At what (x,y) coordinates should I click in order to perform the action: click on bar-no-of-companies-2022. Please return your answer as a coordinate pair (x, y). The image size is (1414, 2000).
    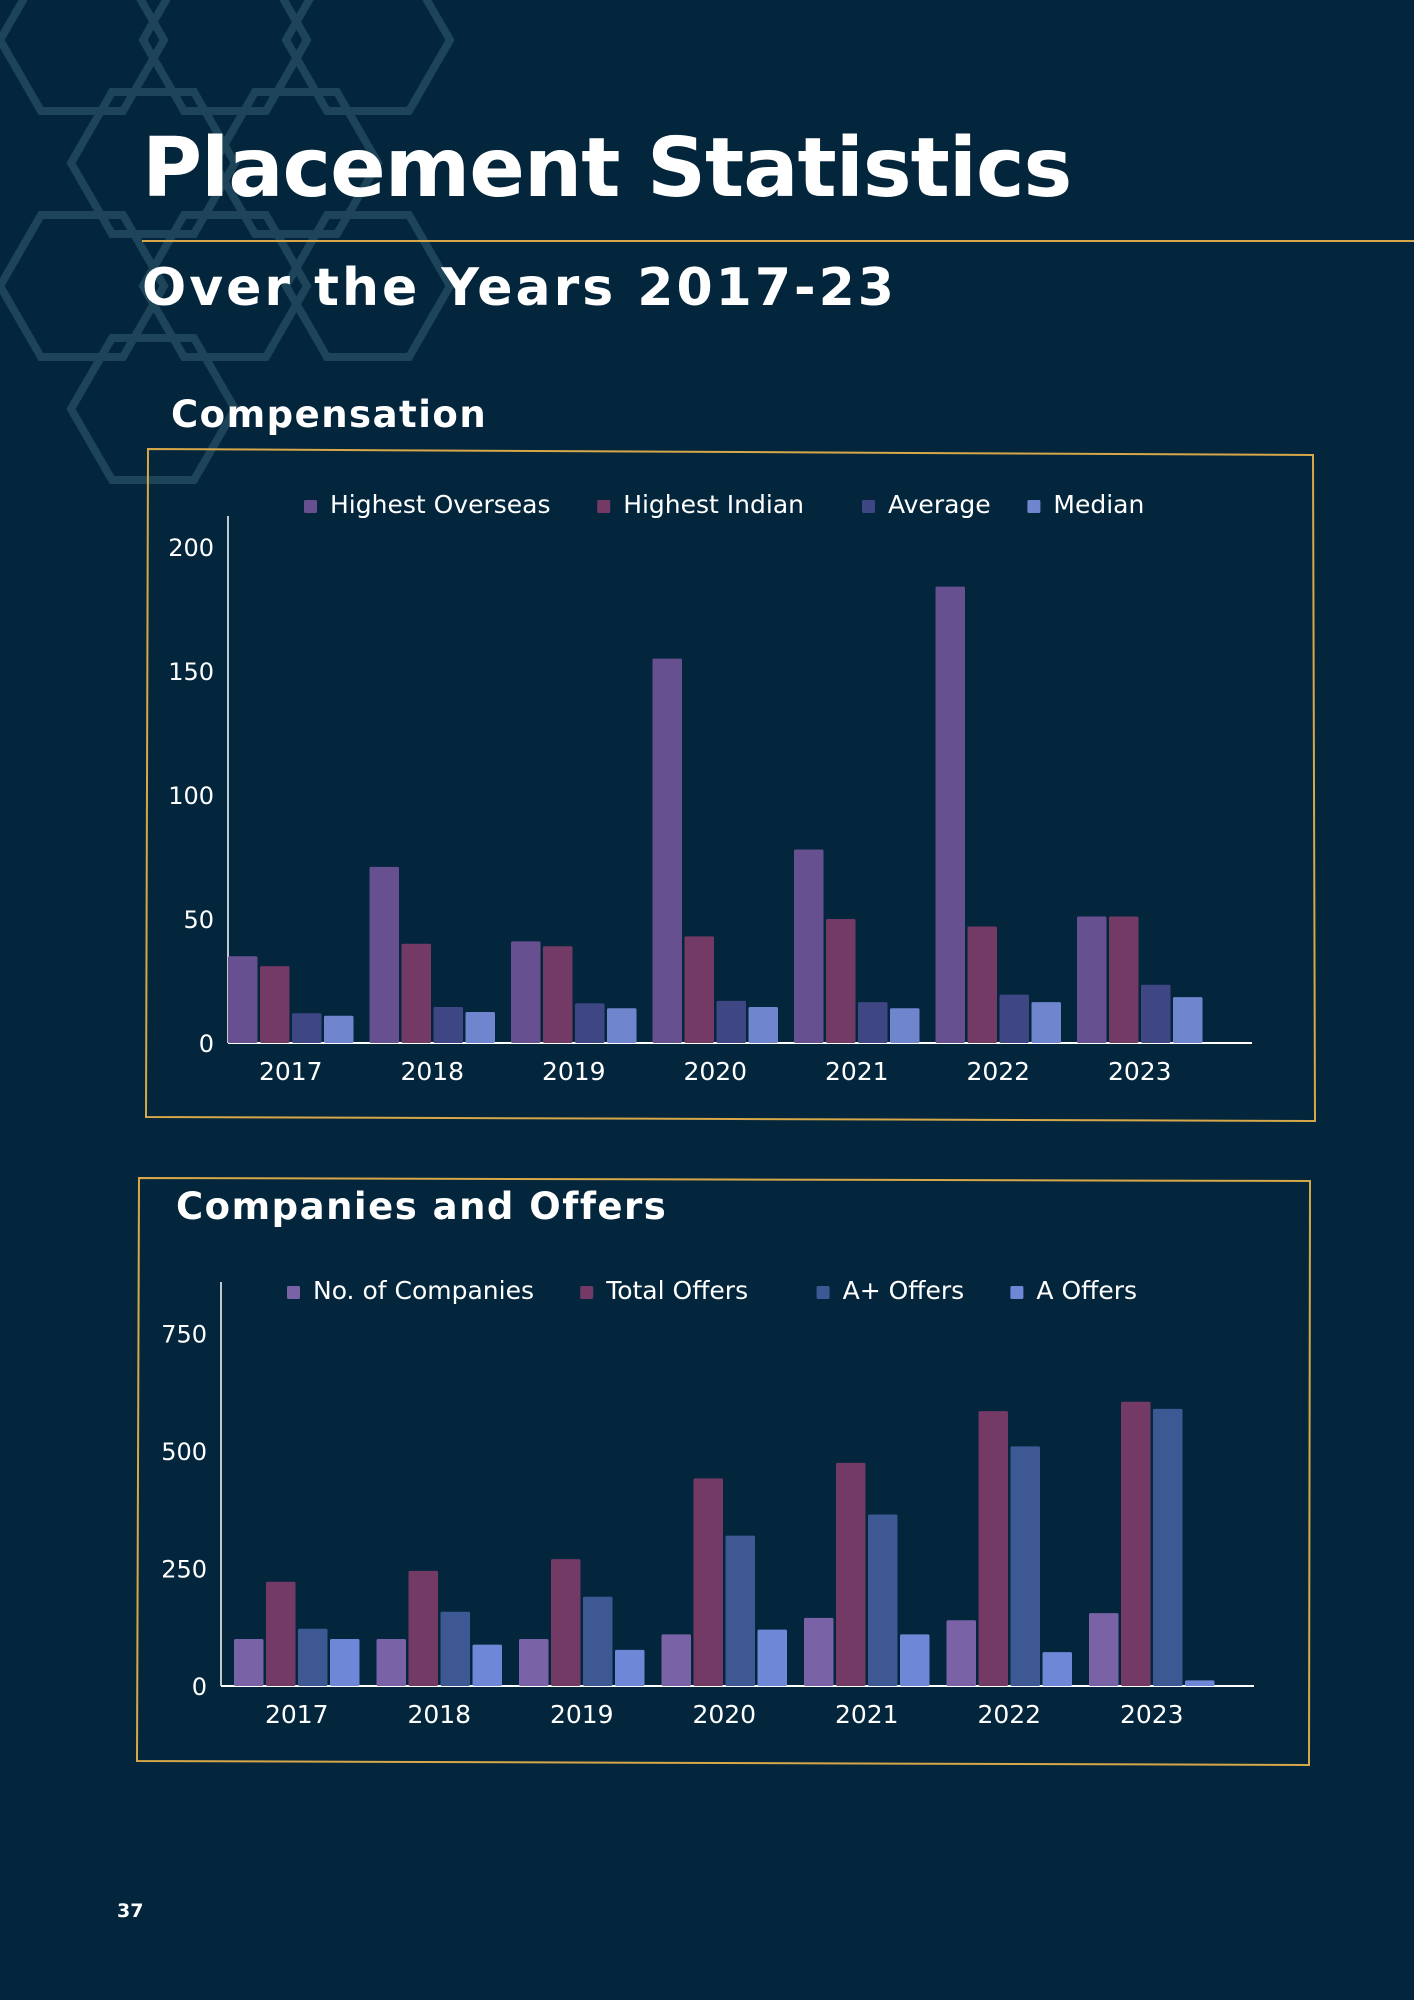
    Looking at the image, I should click on (961, 1653).